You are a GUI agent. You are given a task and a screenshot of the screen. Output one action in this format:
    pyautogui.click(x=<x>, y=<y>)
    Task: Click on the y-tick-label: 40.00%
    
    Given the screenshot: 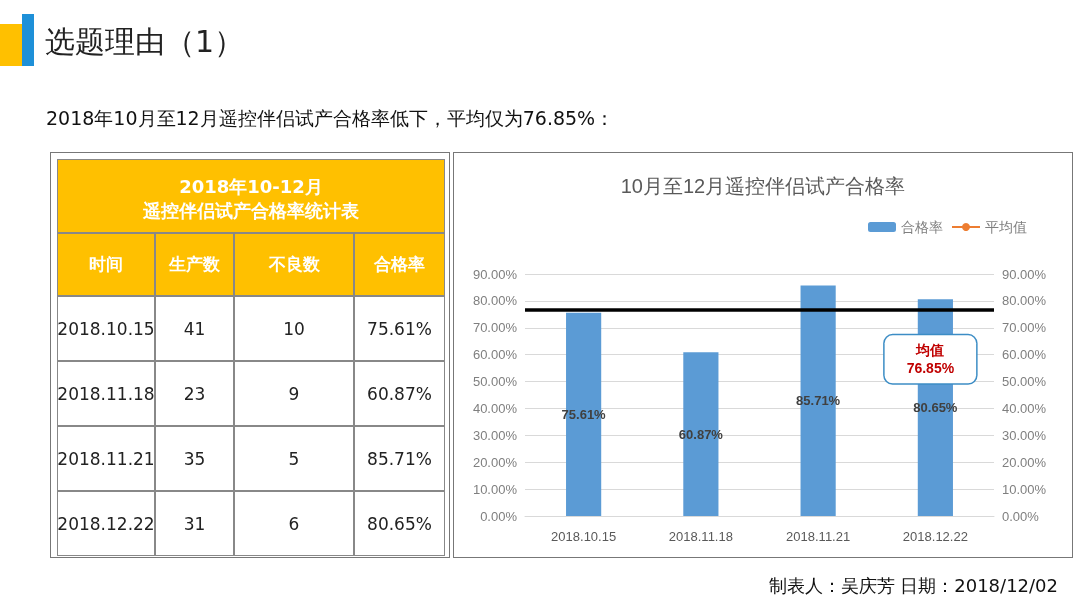 What is the action you would take?
    pyautogui.click(x=495, y=408)
    